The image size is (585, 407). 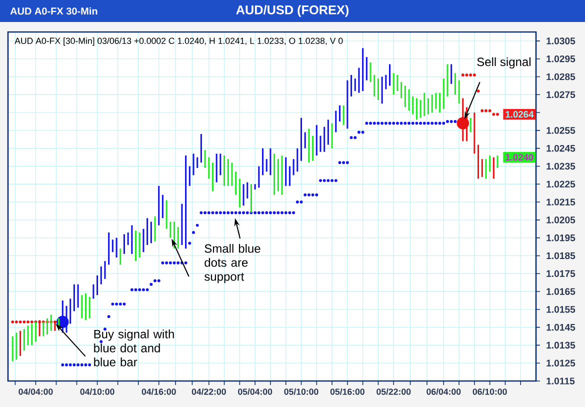 What do you see at coordinates (520, 114) in the screenshot?
I see `text: 1.0264` at bounding box center [520, 114].